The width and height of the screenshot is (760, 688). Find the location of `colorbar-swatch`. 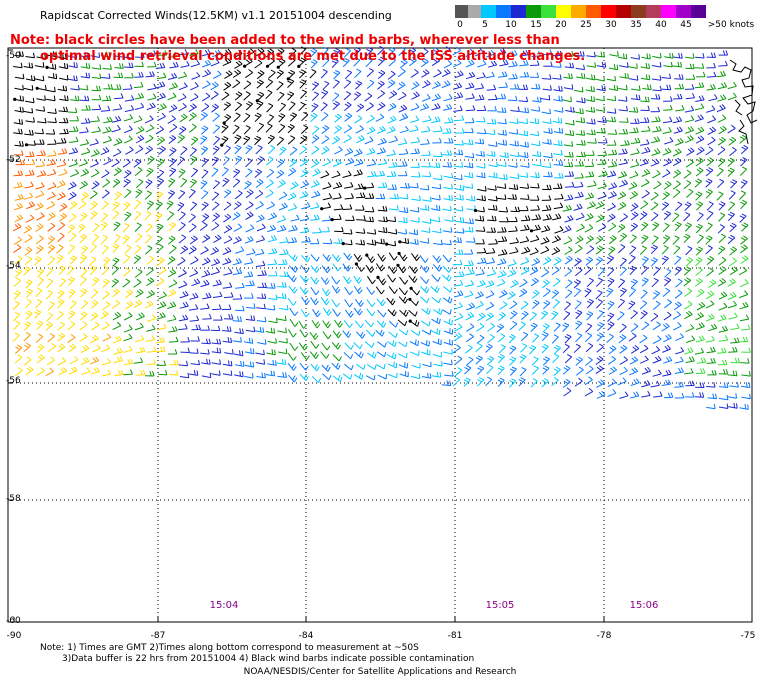

colorbar-swatch is located at coordinates (488, 11).